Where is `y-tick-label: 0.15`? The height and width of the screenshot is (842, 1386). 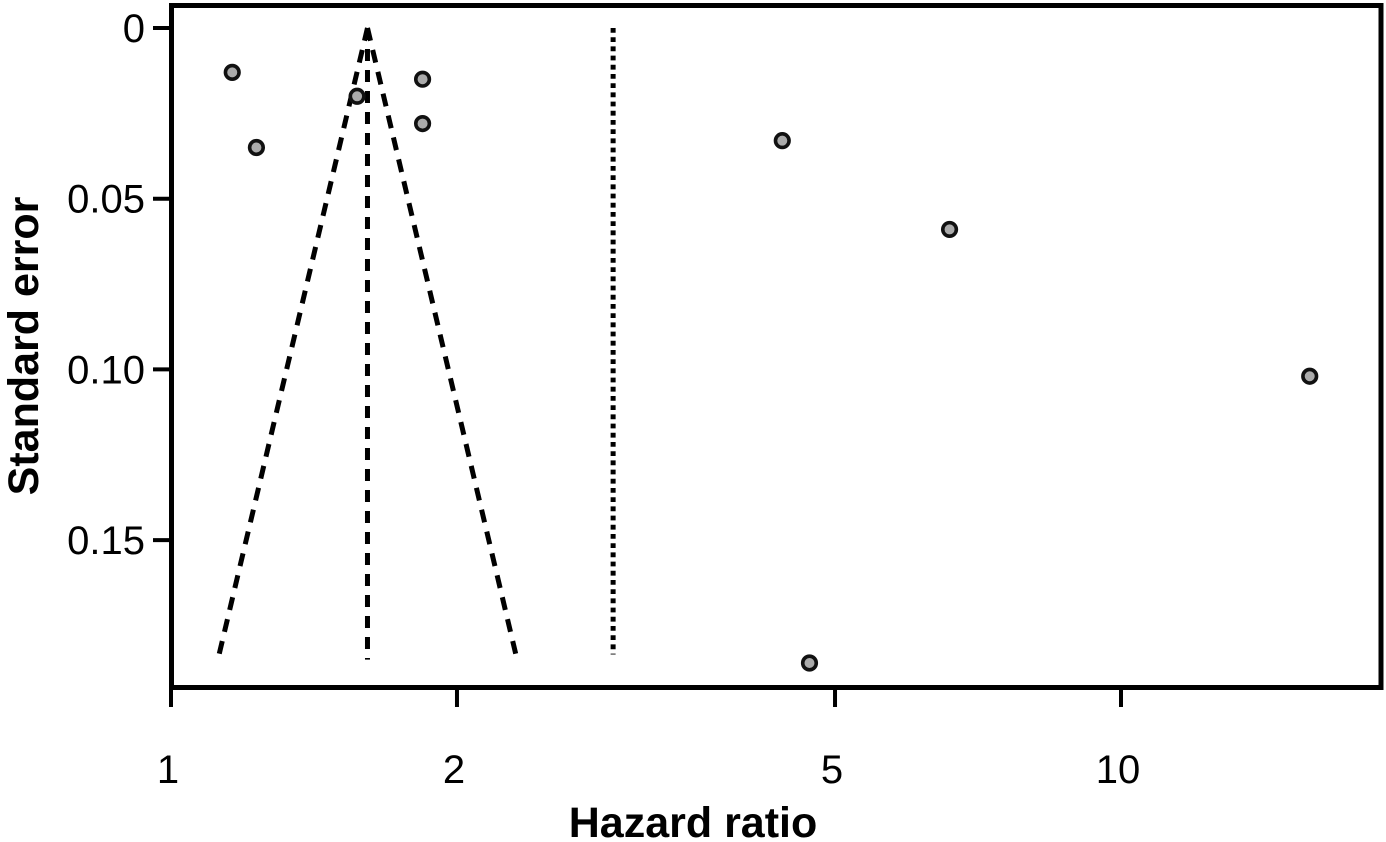 y-tick-label: 0.15 is located at coordinates (106, 541).